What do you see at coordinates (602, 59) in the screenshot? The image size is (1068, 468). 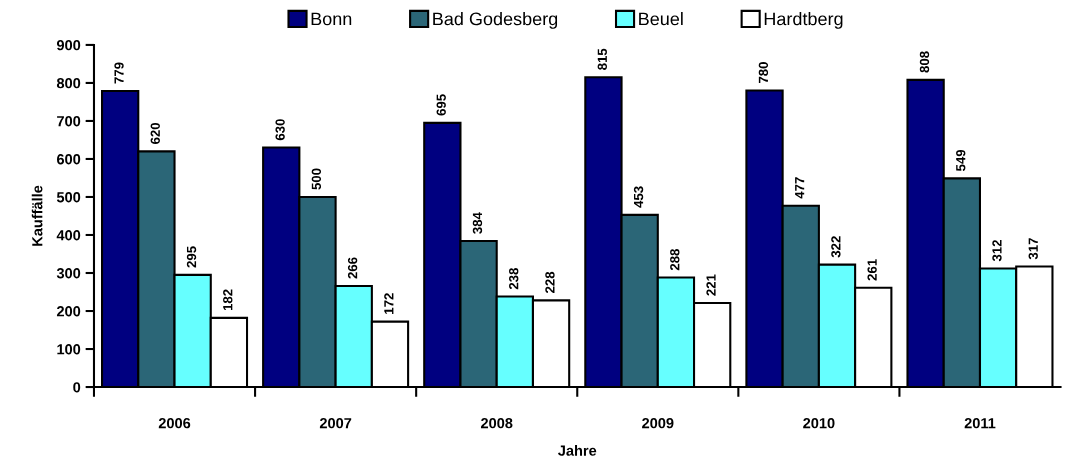 I see `data-label: 815` at bounding box center [602, 59].